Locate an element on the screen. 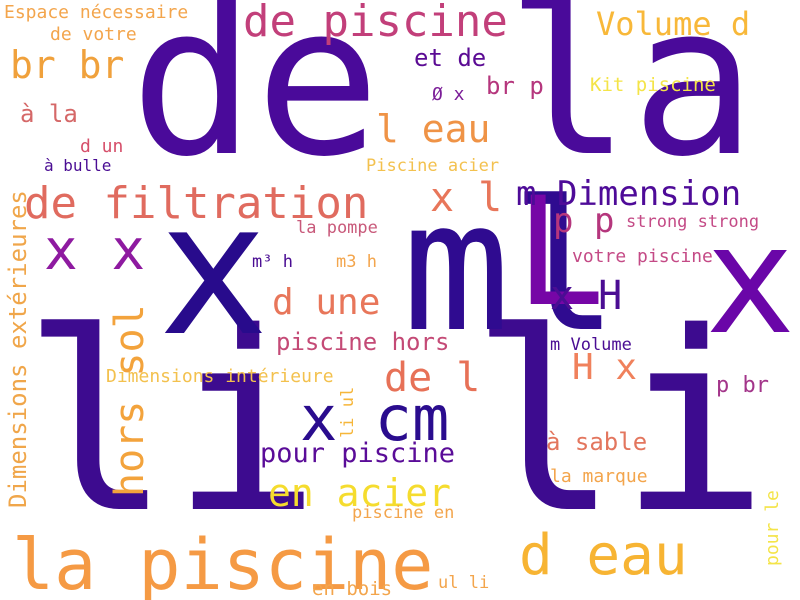 The image size is (800, 600). word: Piscine acier is located at coordinates (433, 166).